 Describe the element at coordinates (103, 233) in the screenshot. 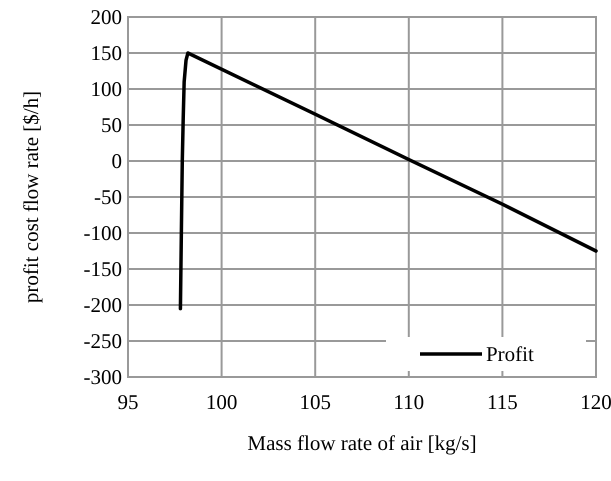

I see `y-tick-label: -100` at that location.